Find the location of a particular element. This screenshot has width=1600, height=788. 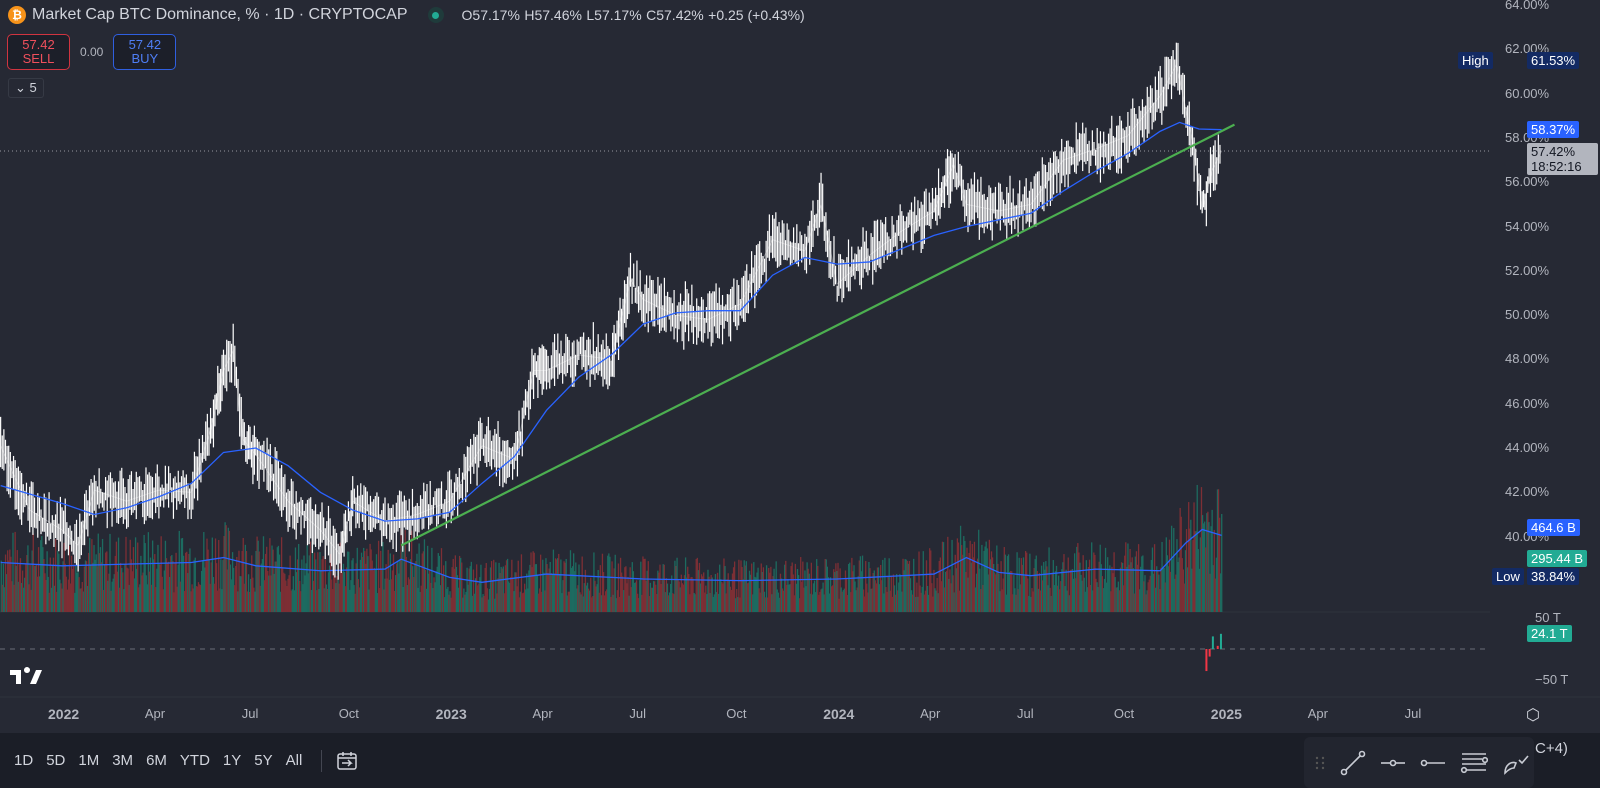

trend-line-tool-icon is located at coordinates (1353, 763).